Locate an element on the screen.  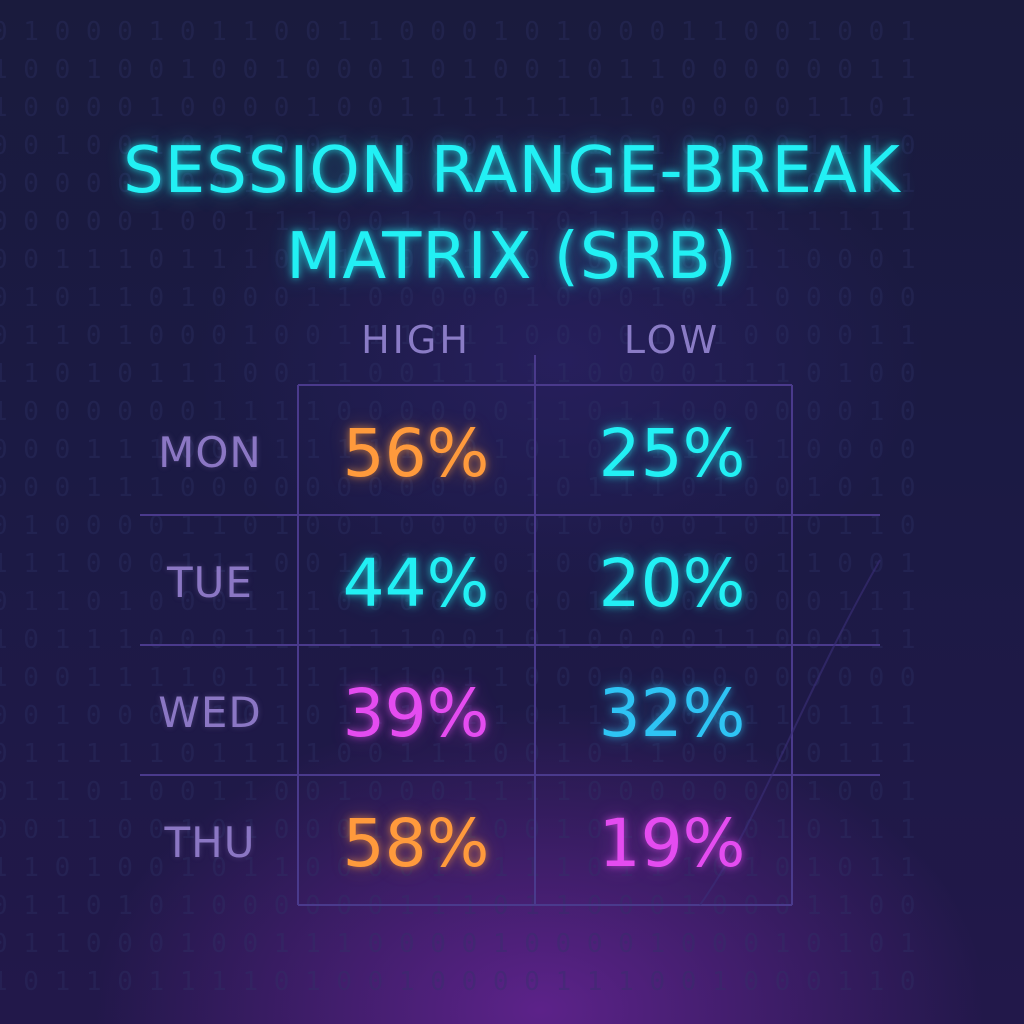
title-line-1: SESSION RANGE-BREAK is located at coordinates (512, 171).